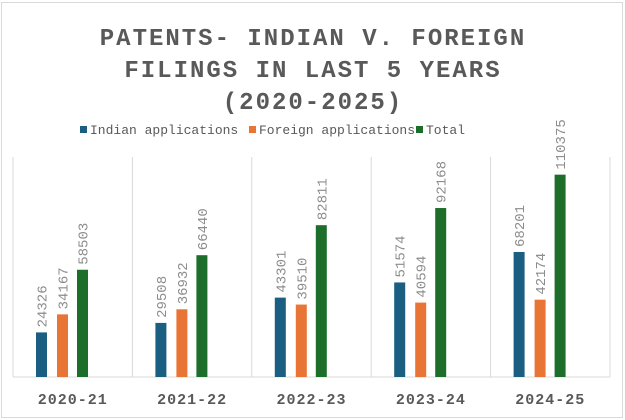 The height and width of the screenshot is (420, 625). I want to click on x-tick-label: 2024-25, so click(550, 400).